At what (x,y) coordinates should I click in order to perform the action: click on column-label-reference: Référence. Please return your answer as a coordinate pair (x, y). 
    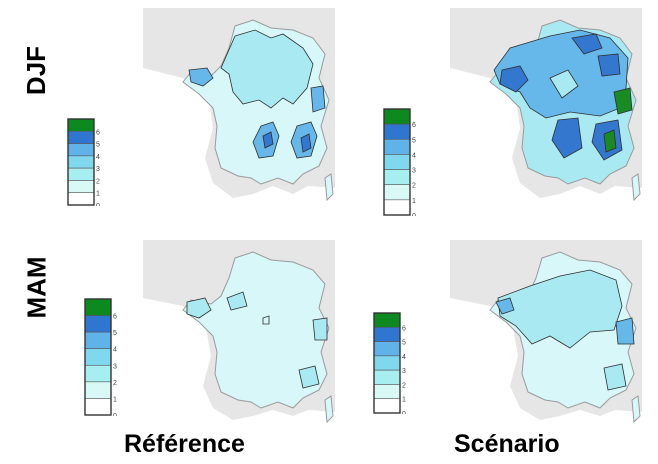
    Looking at the image, I should click on (184, 444).